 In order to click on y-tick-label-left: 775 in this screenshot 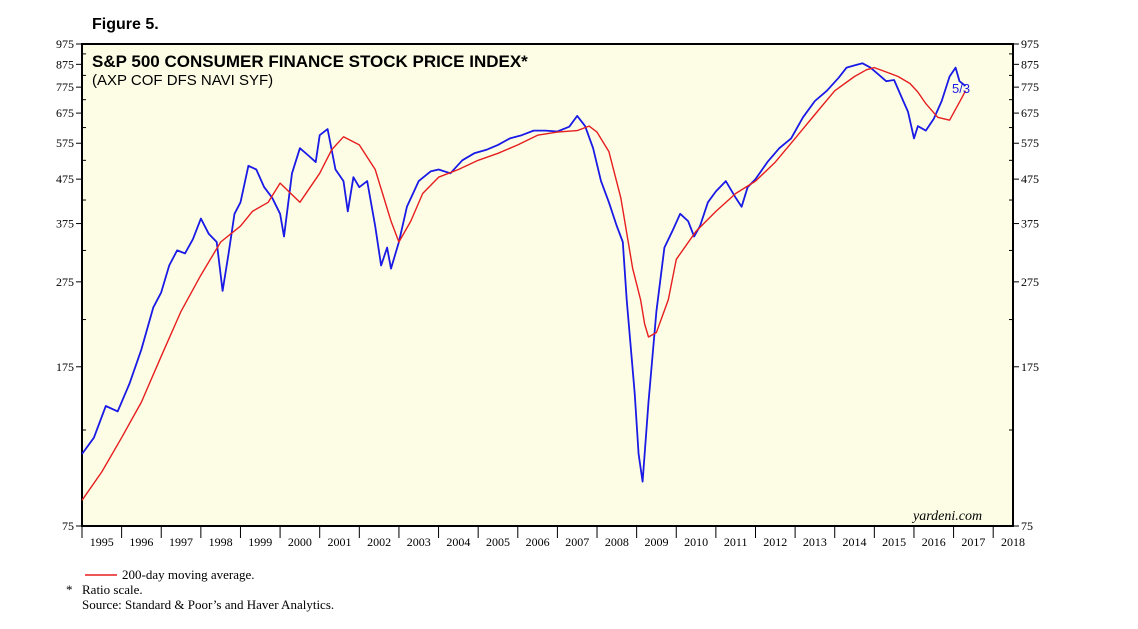, I will do `click(65, 87)`.